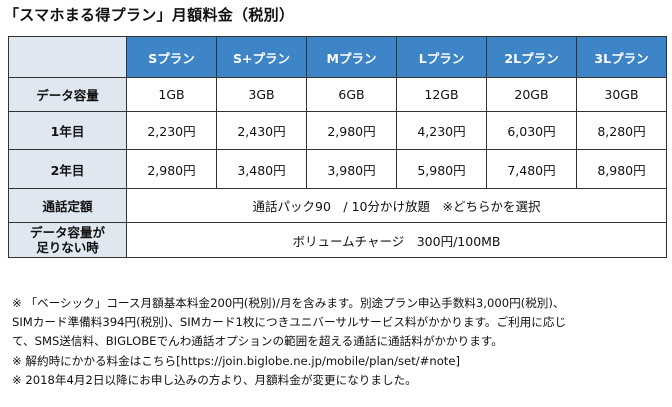 This screenshot has width=672, height=407. Describe the element at coordinates (171, 57) in the screenshot. I see `plan-header-s: Sプラン` at that location.